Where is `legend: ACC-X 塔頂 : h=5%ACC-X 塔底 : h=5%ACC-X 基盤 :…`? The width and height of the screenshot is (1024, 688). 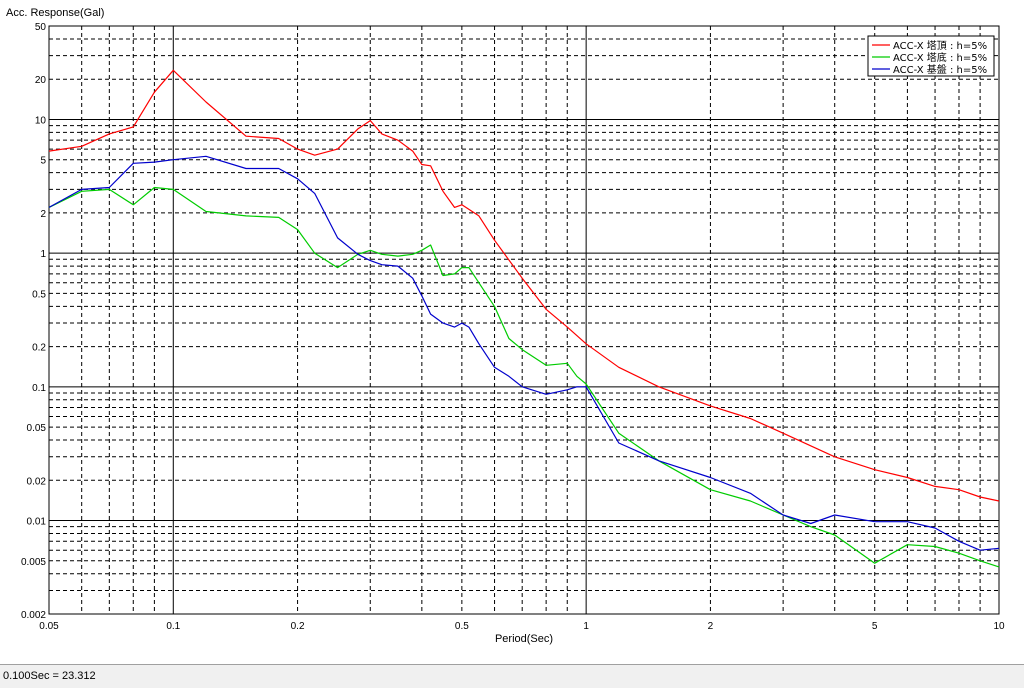 legend: ACC-X 塔頂 : h=5%ACC-X 塔底 : h=5%ACC-X 基盤 :… is located at coordinates (931, 56).